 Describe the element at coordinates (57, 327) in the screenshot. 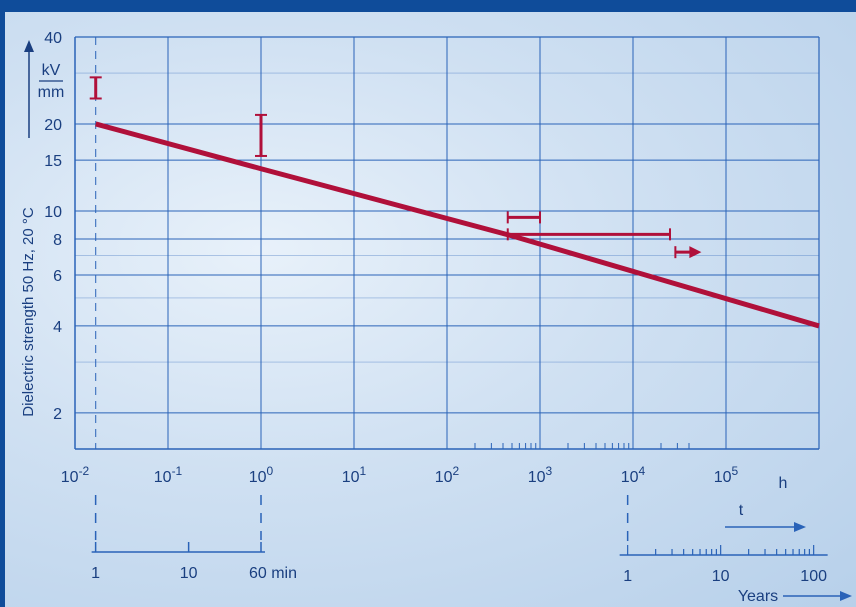

I see `y-tick-label: 4` at that location.